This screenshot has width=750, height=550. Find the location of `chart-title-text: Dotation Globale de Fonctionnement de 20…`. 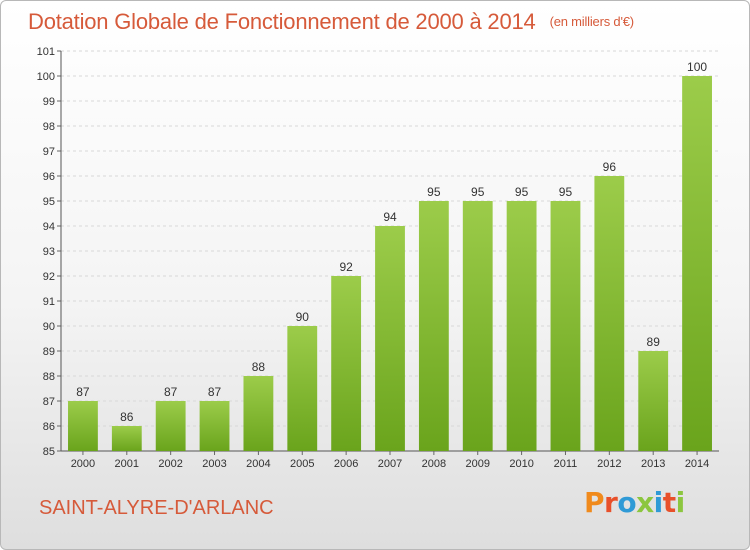

chart-title-text: Dotation Globale de Fonctionnement de 20… is located at coordinates (282, 21).